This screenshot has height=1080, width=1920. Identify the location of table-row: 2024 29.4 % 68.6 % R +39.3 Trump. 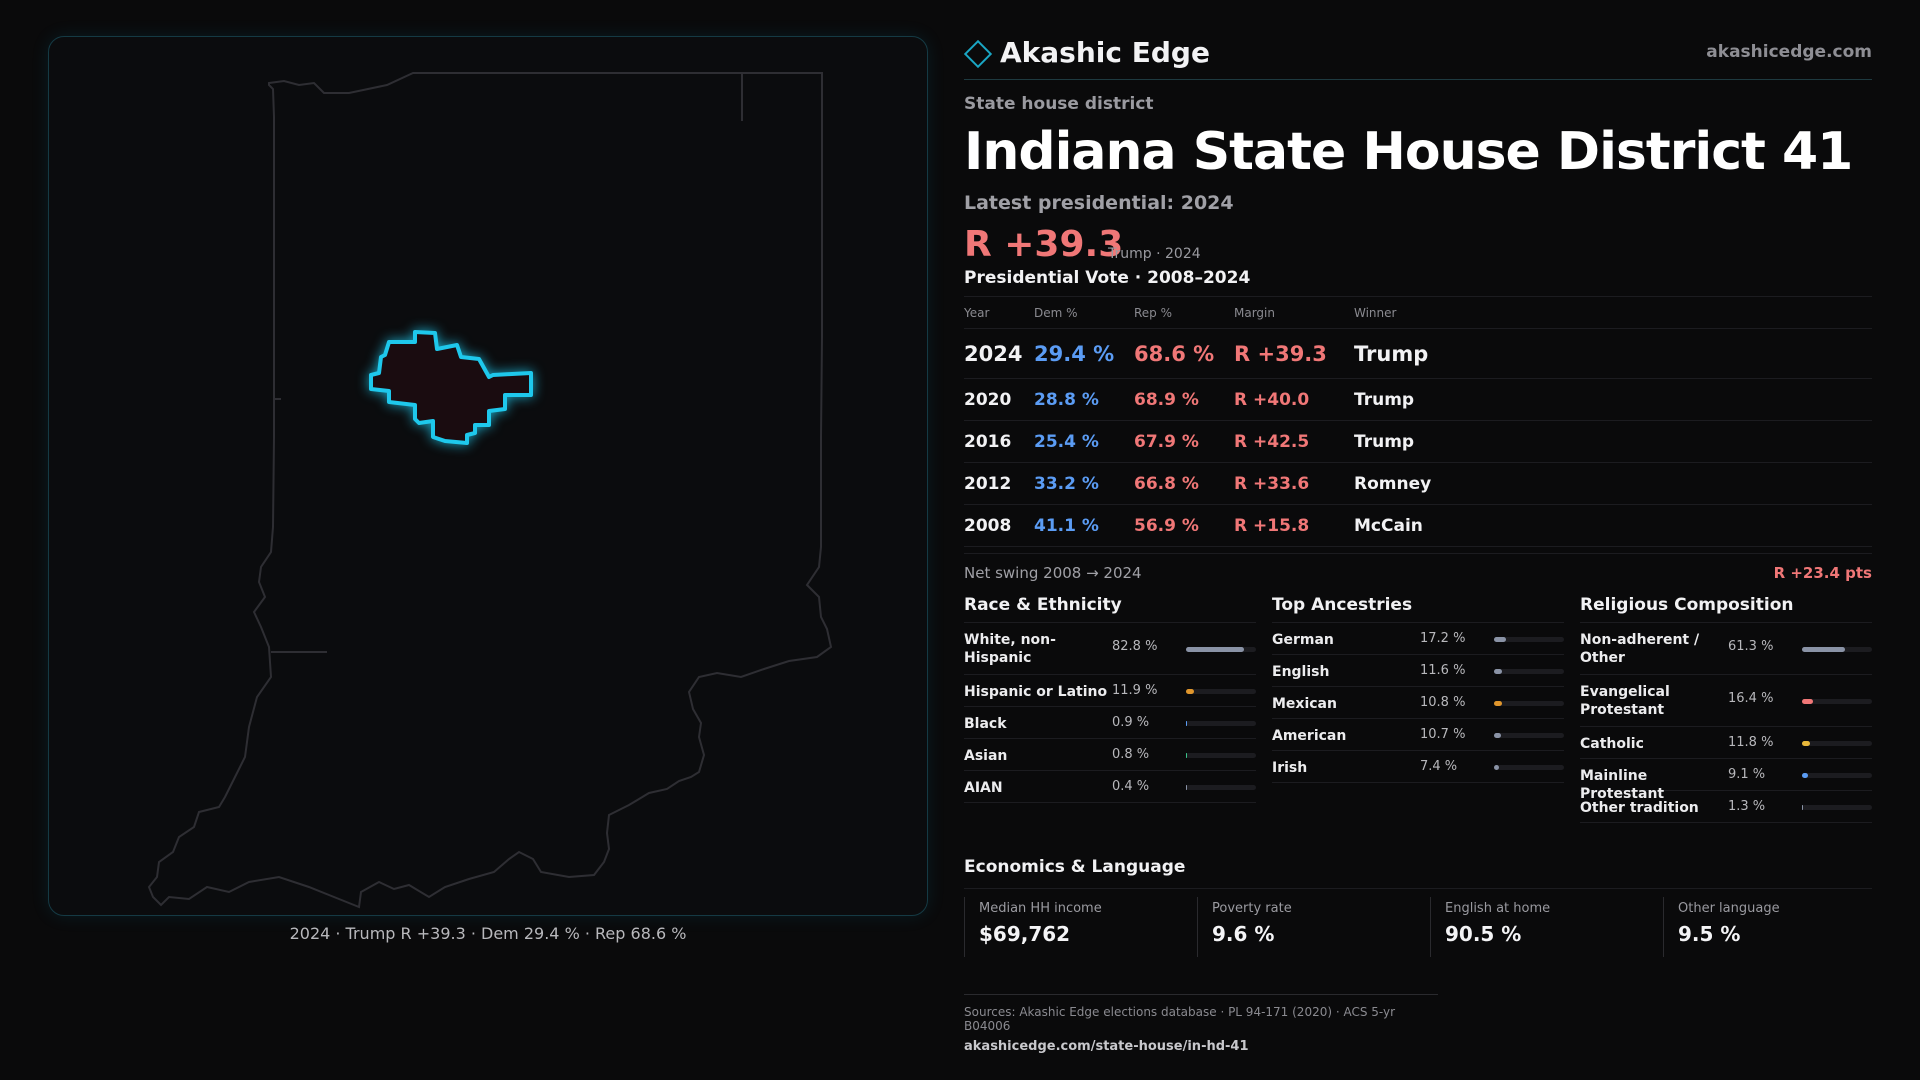
(1418, 353).